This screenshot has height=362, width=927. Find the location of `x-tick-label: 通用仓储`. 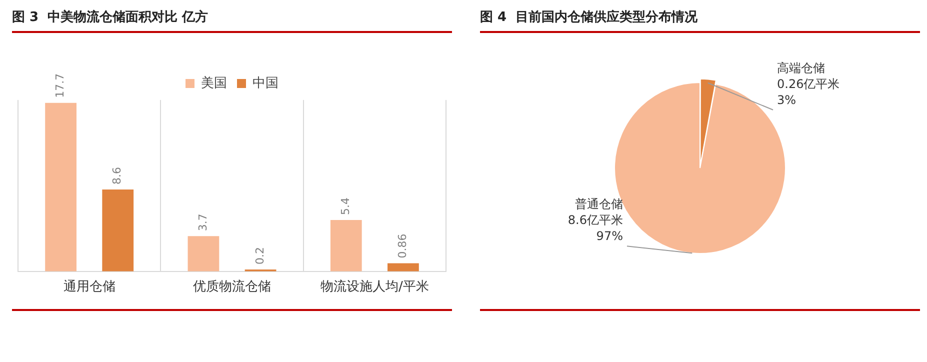

x-tick-label: 通用仓储 is located at coordinates (89, 287).